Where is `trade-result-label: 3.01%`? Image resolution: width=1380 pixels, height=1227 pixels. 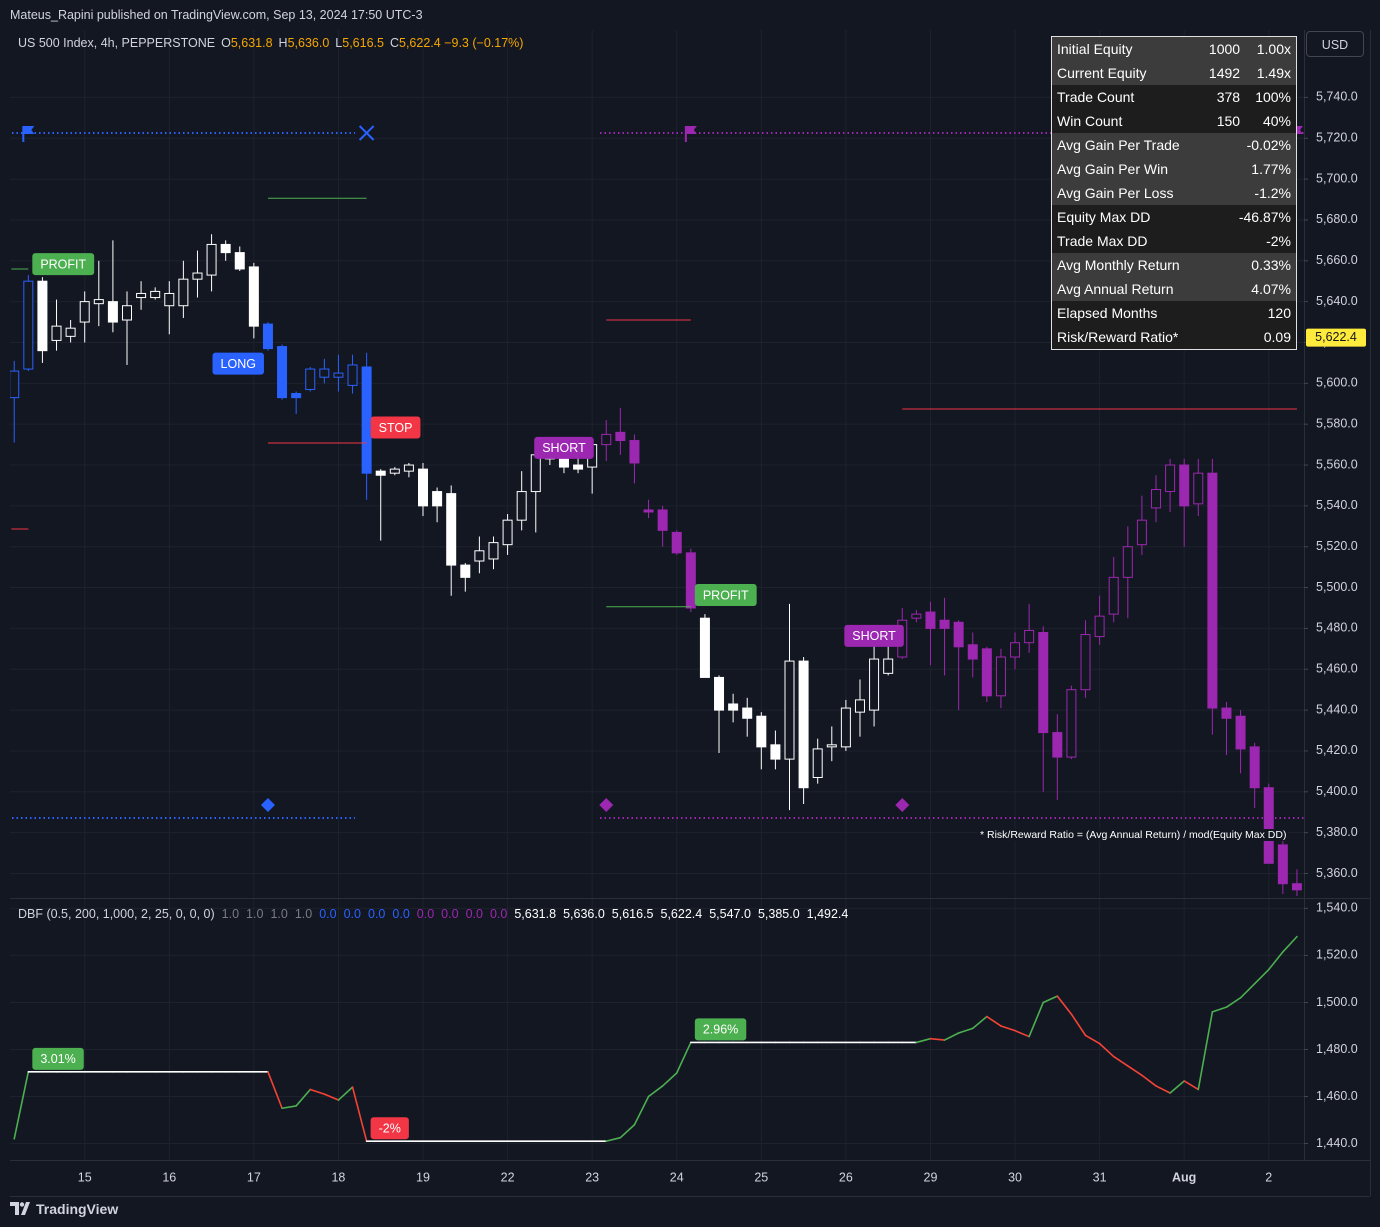
trade-result-label: 3.01% is located at coordinates (57, 1059).